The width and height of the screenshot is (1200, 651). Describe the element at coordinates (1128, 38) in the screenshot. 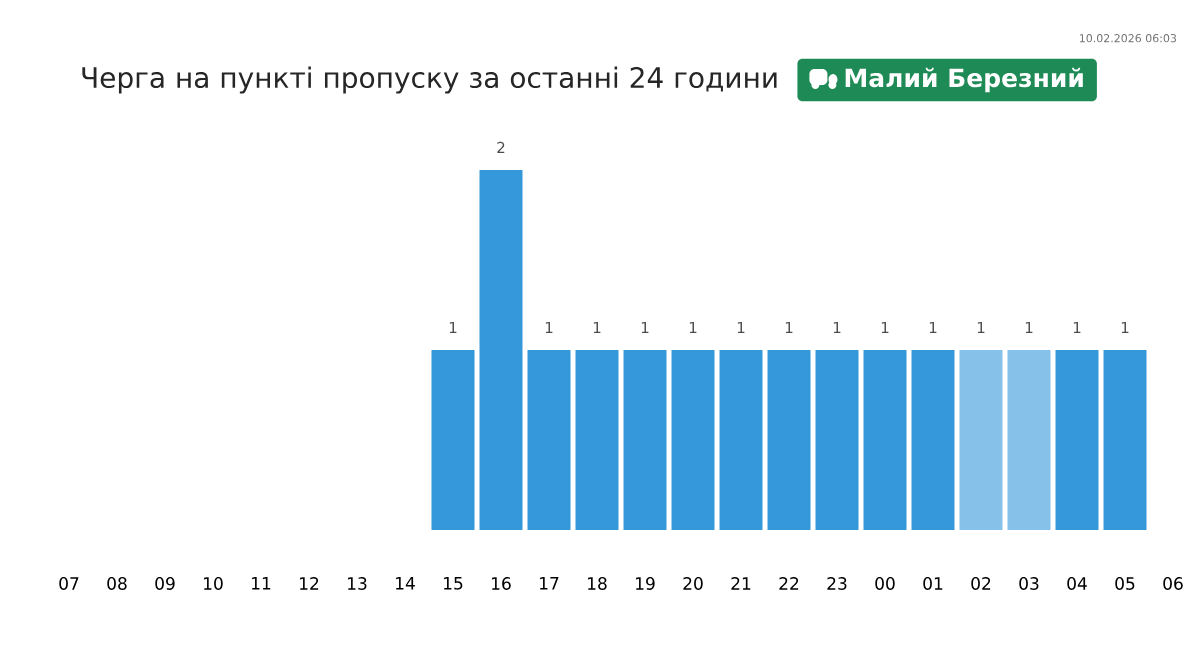

I see `text: 10.02.2026 06:03` at that location.